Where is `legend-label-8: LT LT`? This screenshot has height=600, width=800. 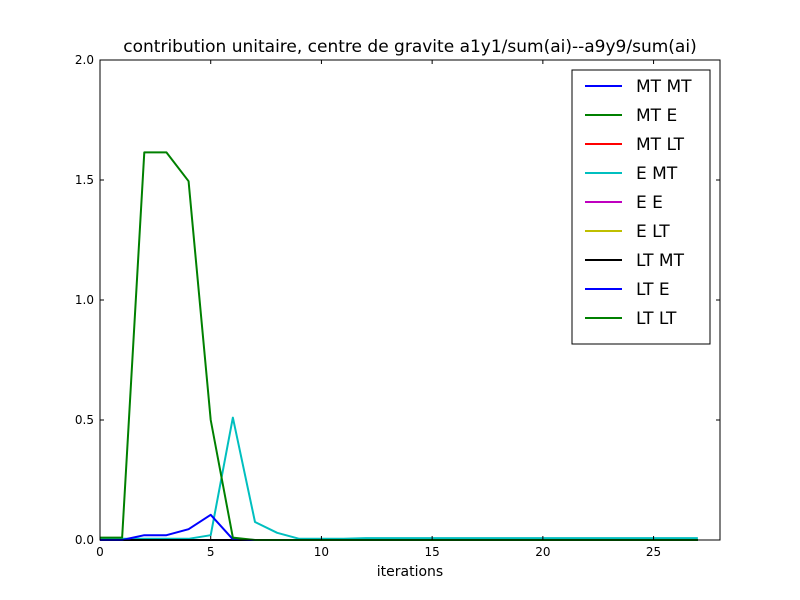
legend-label-8: LT LT is located at coordinates (656, 319).